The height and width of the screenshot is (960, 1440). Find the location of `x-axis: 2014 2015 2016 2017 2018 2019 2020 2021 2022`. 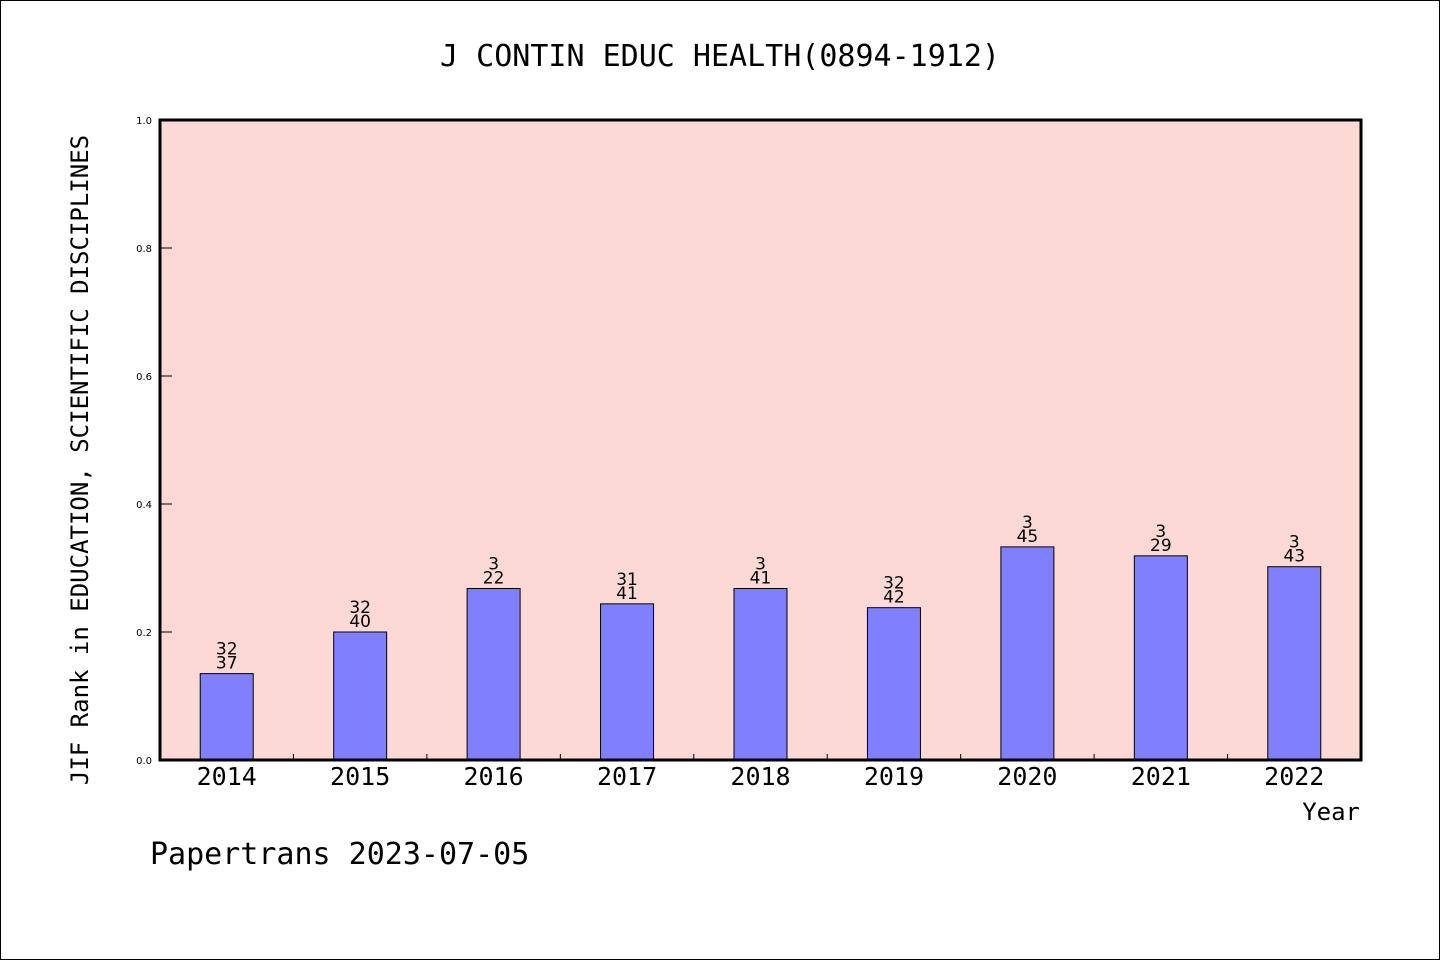

x-axis: 2014 2015 2016 2017 2018 2019 2020 2021 2022 is located at coordinates (760, 772).